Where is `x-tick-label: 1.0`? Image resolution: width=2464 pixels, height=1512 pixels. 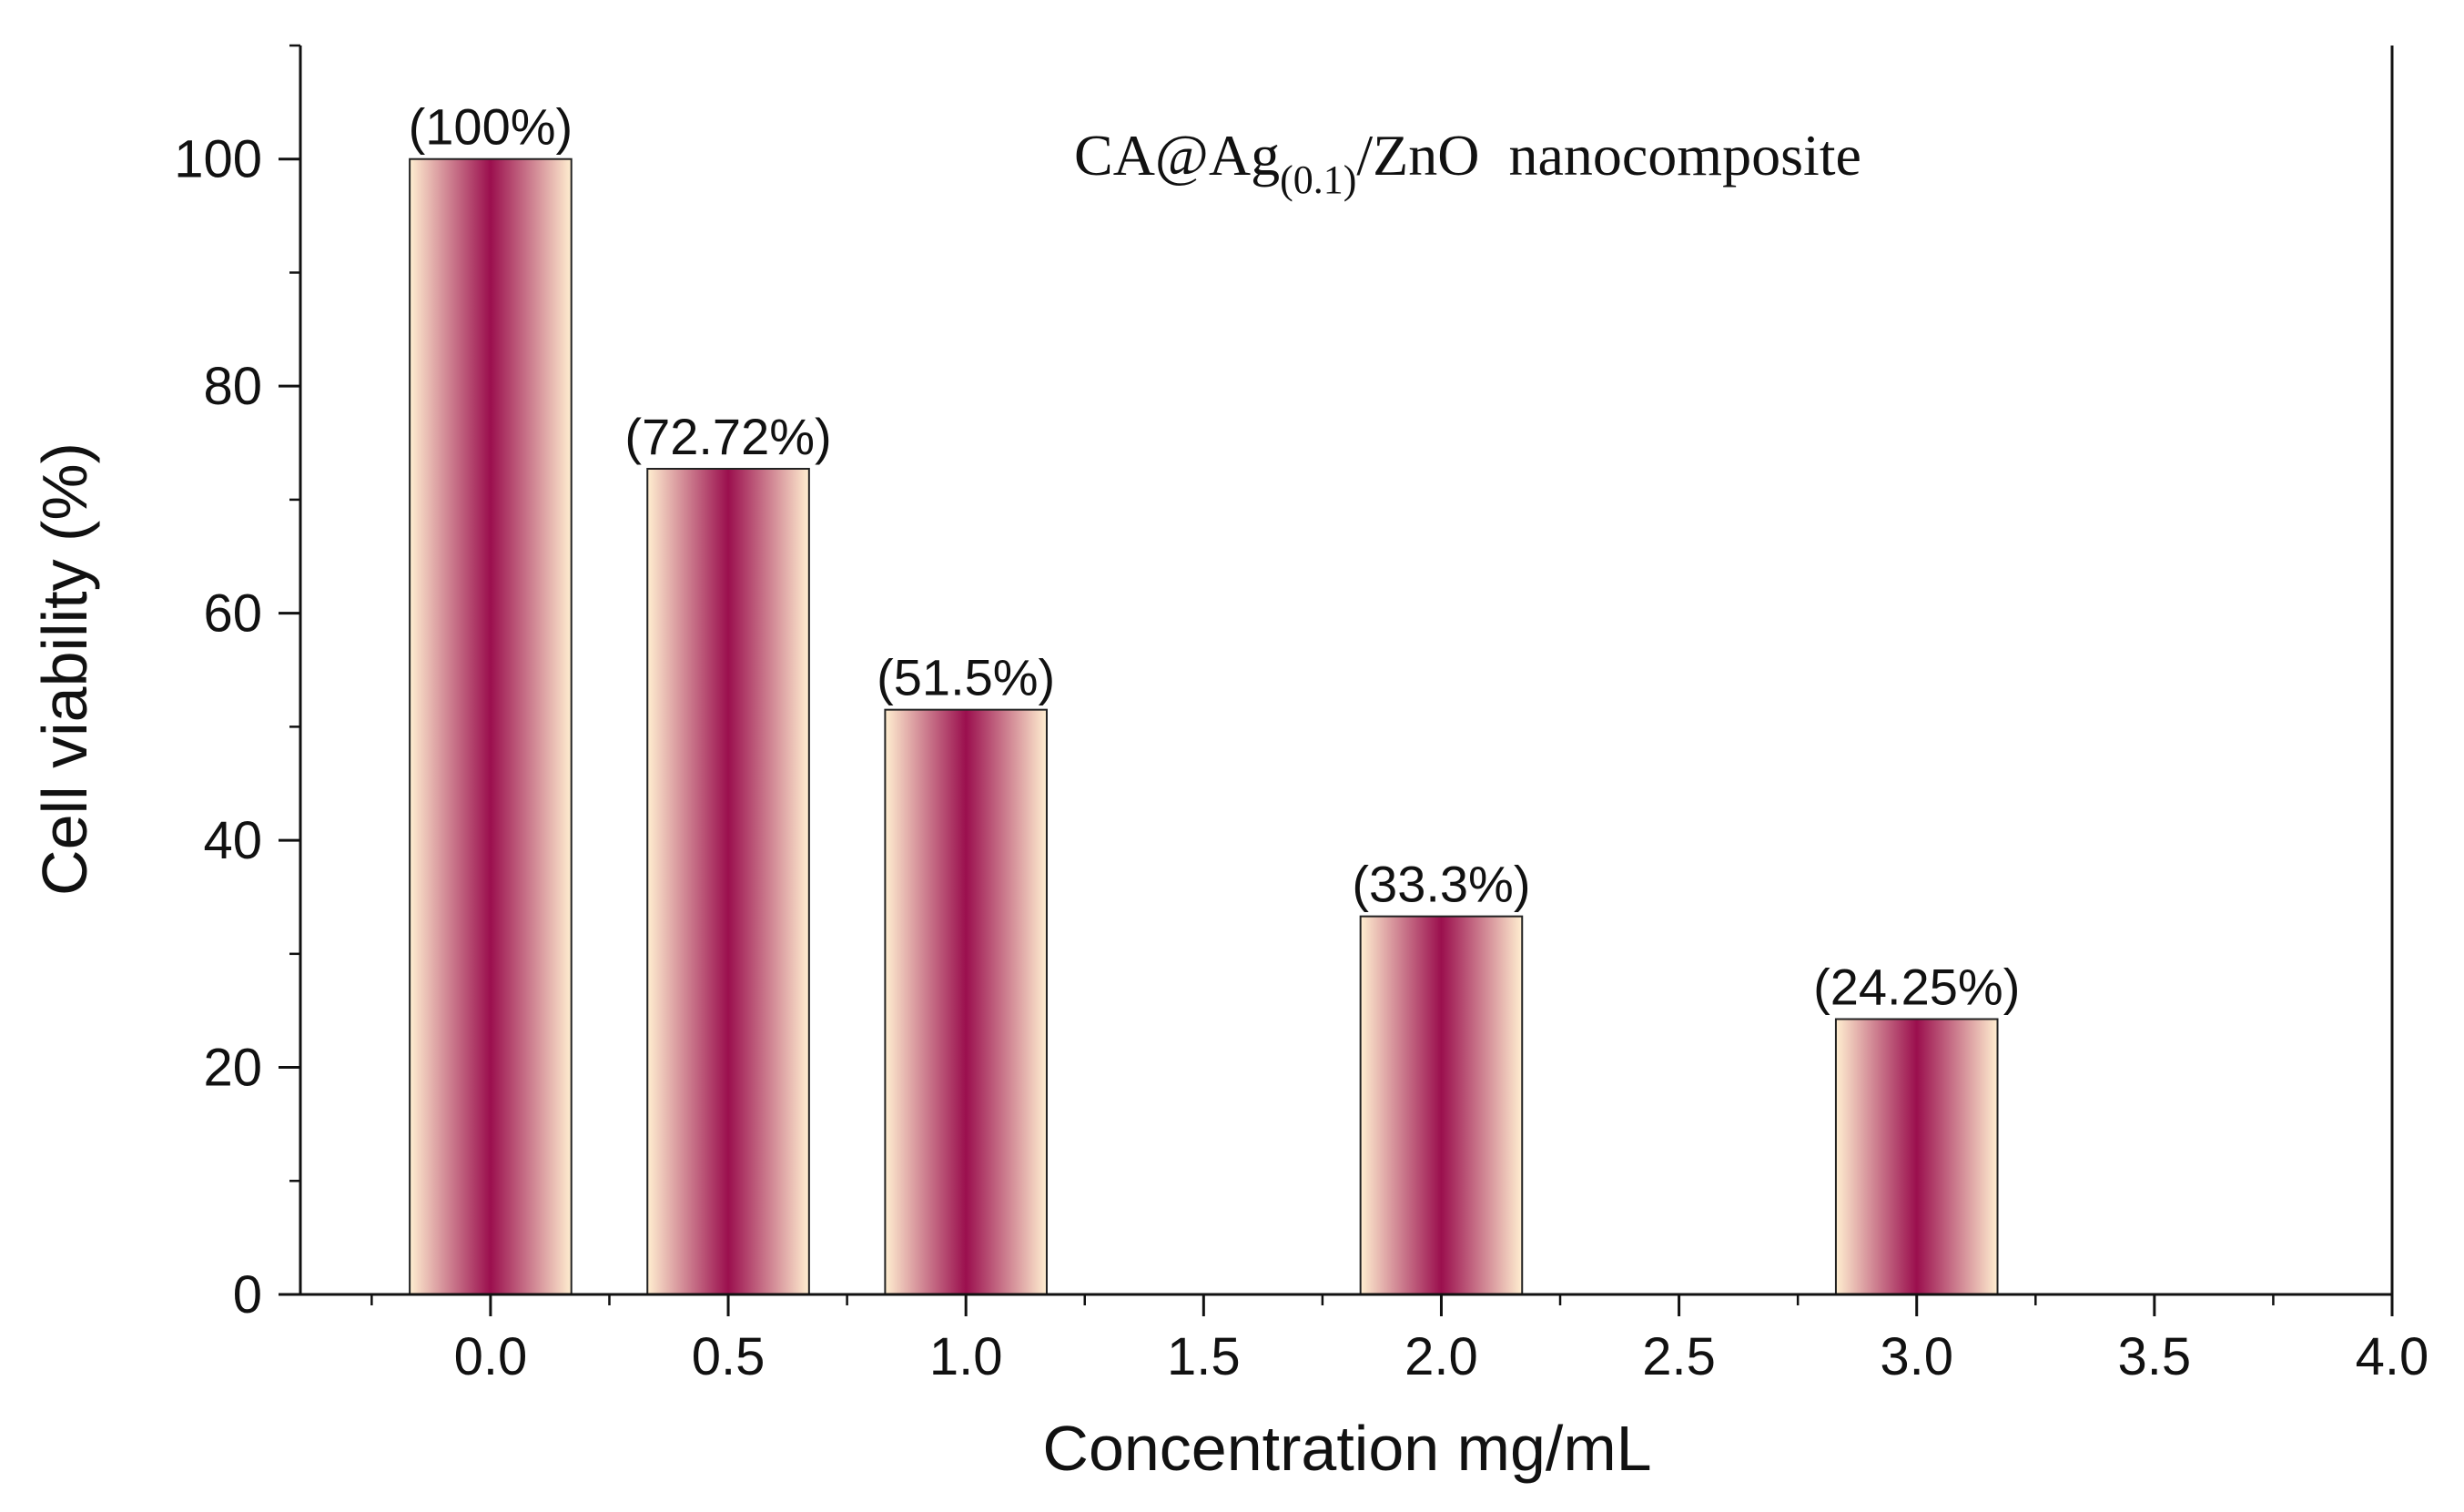
x-tick-label: 1.0 is located at coordinates (966, 1356).